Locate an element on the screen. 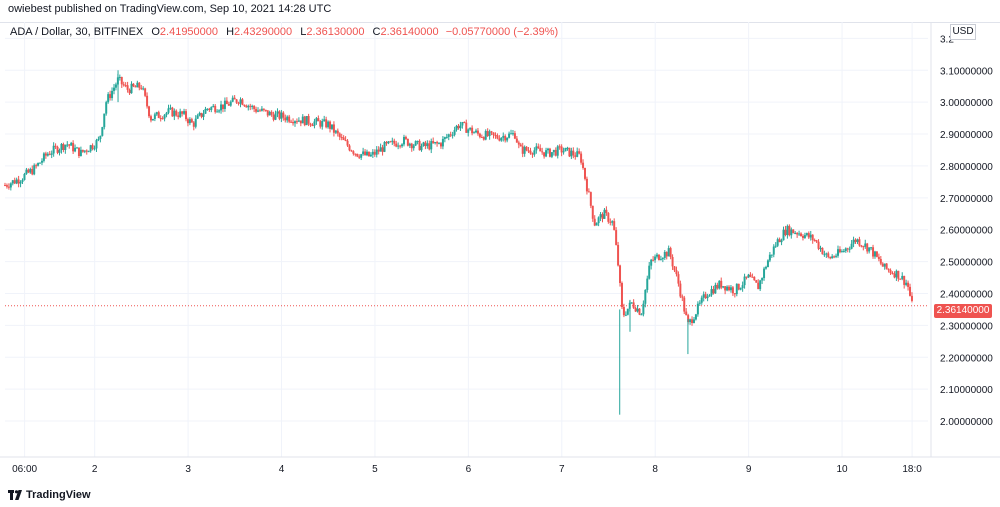  x-tick-label: 9 is located at coordinates (749, 469).